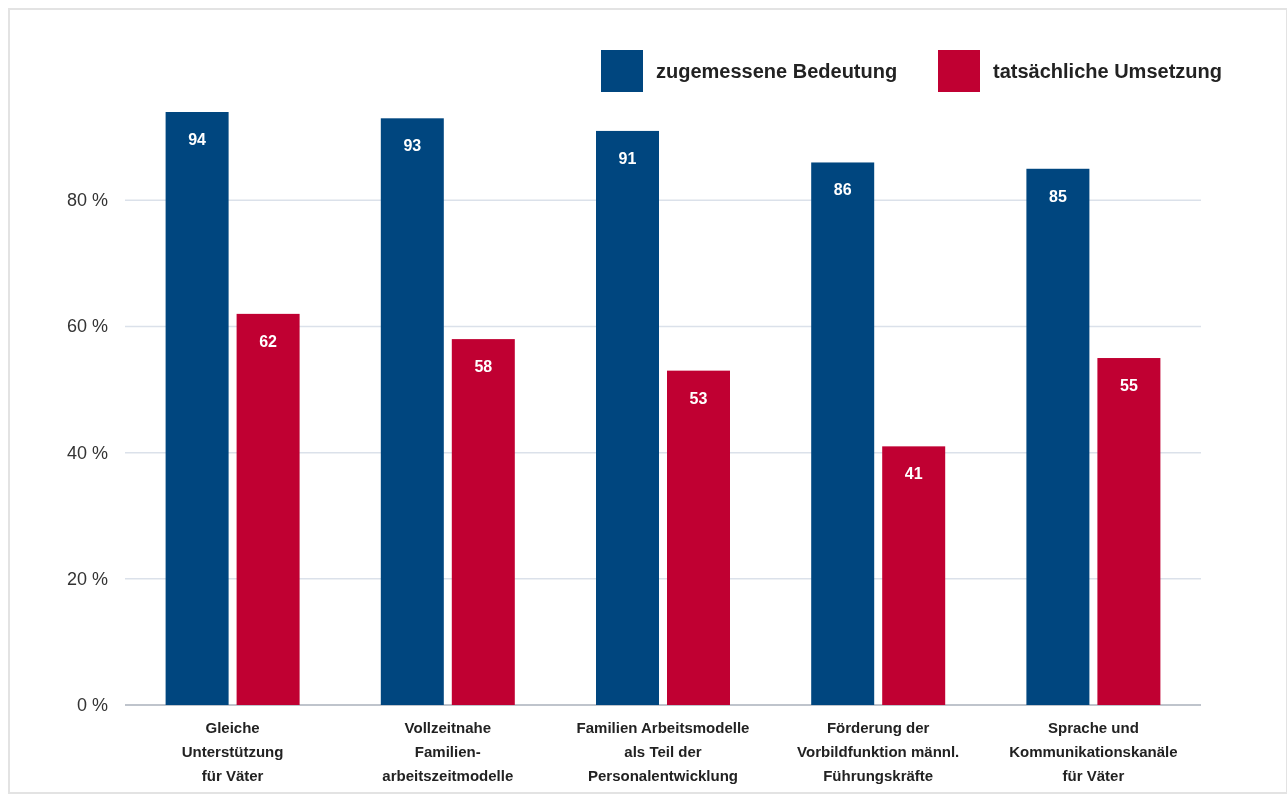  I want to click on data-label: 94, so click(197, 139).